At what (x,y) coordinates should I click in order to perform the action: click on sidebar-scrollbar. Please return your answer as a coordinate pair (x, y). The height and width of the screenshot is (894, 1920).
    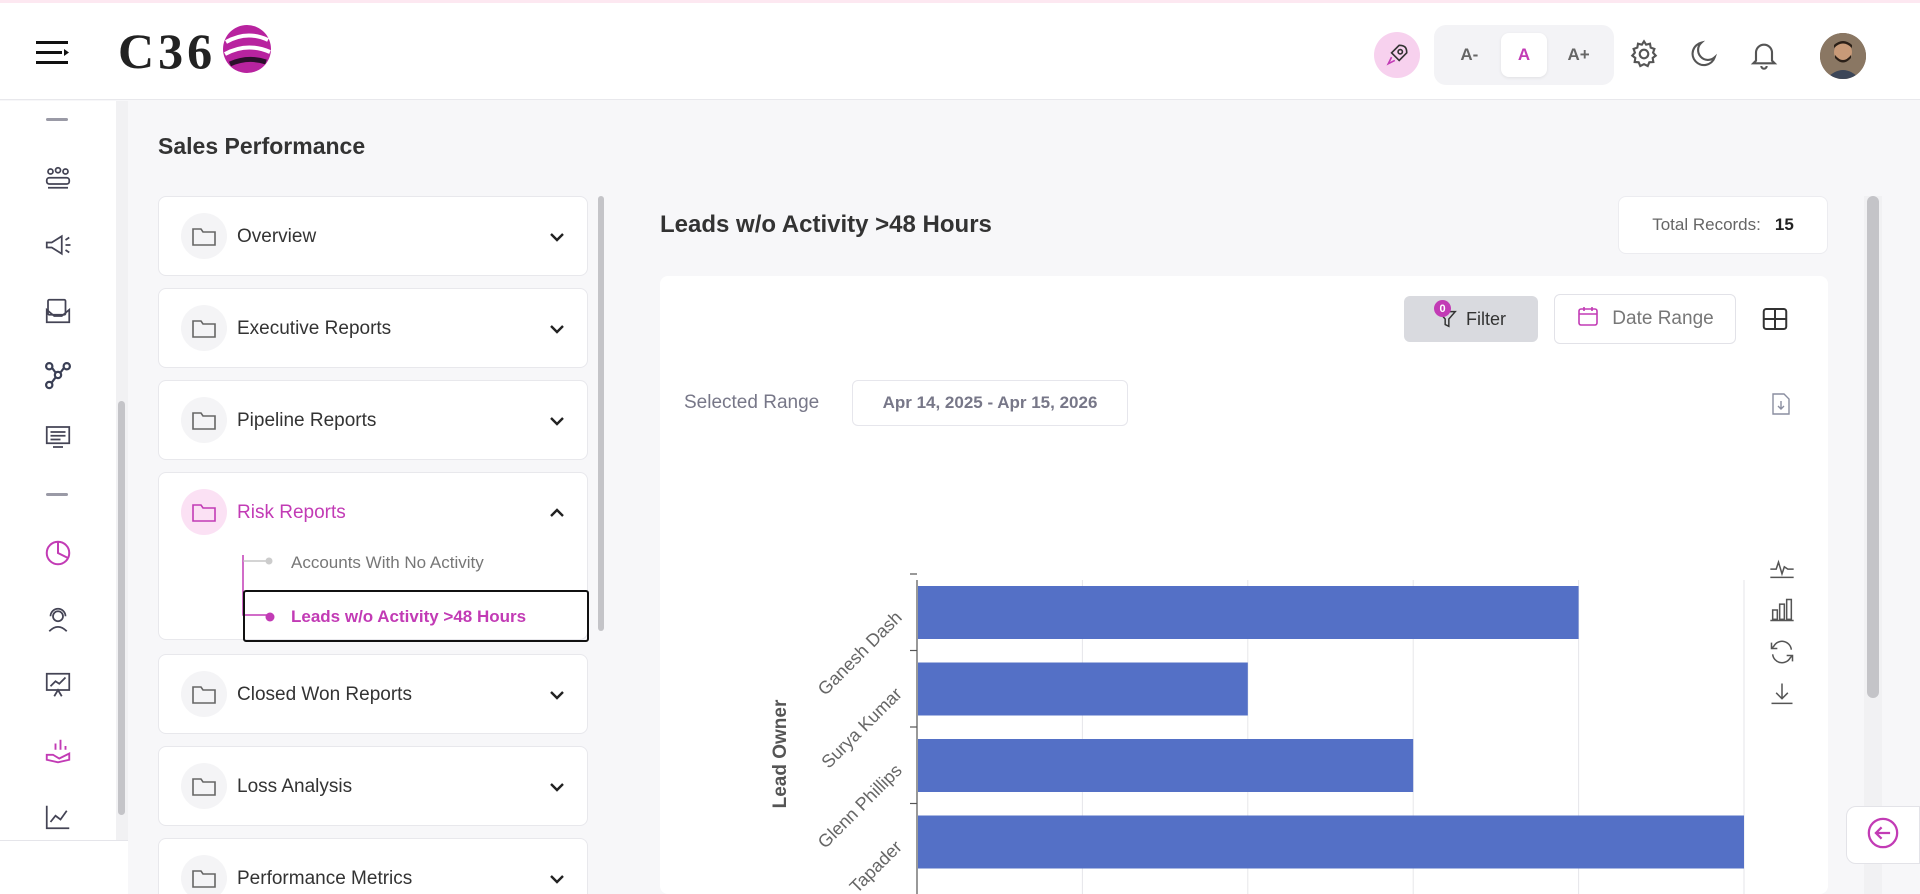
    Looking at the image, I should click on (122, 471).